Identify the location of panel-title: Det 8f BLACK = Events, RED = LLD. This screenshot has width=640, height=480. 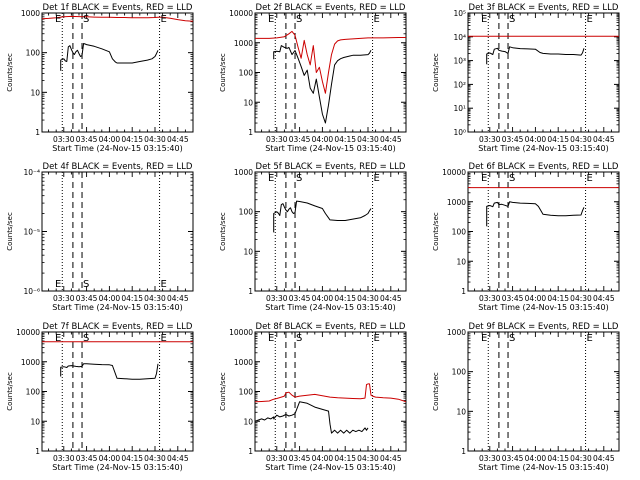
(331, 327).